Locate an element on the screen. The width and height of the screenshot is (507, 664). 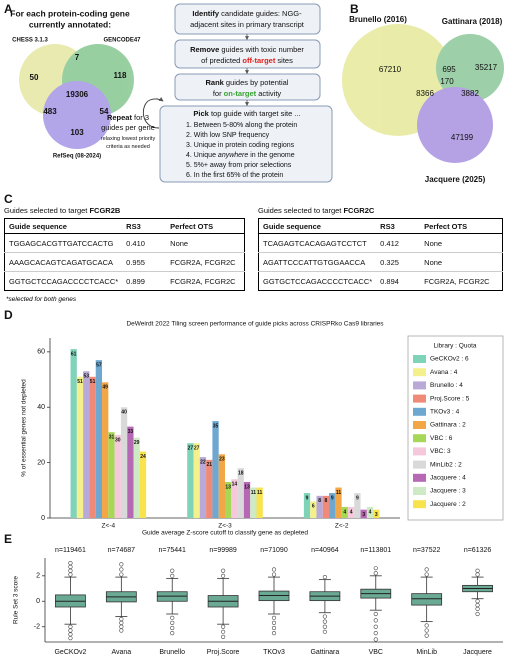
legend-label: Jacquere : 4 is located at coordinates (448, 478).